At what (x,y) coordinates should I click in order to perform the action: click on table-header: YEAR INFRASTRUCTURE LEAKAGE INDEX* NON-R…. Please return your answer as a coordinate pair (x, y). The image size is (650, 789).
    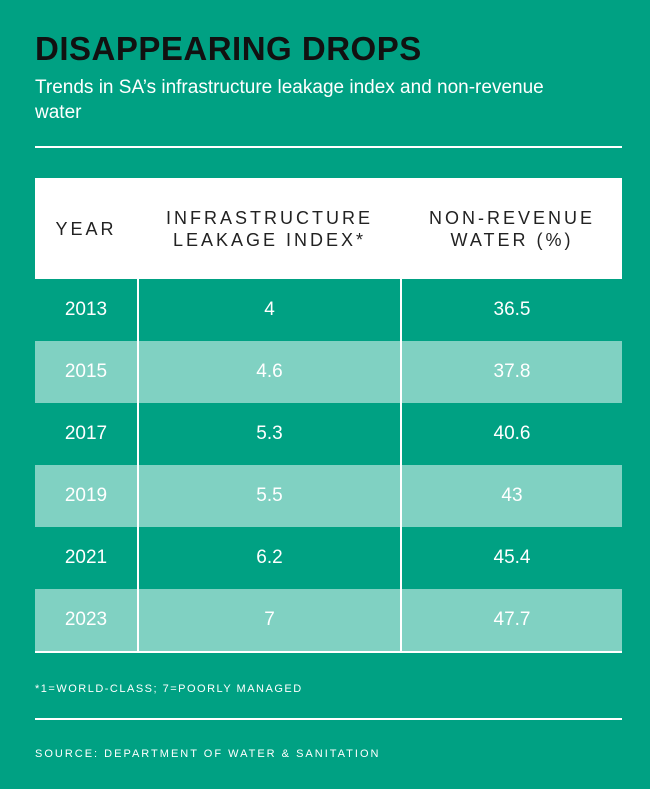
    Looking at the image, I should click on (328, 228).